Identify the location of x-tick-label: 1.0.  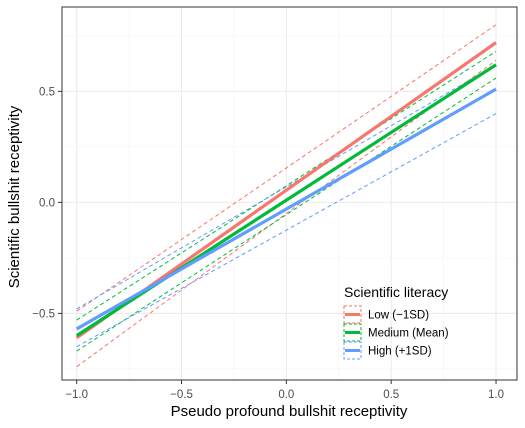
(496, 395).